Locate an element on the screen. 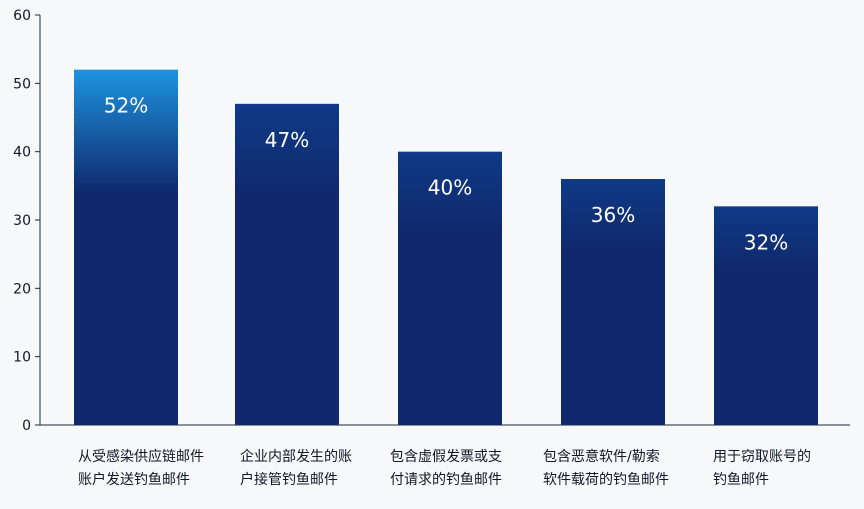 This screenshot has height=509, width=864. x-category-label-line: 户接管钓鱼邮件 is located at coordinates (289, 479).